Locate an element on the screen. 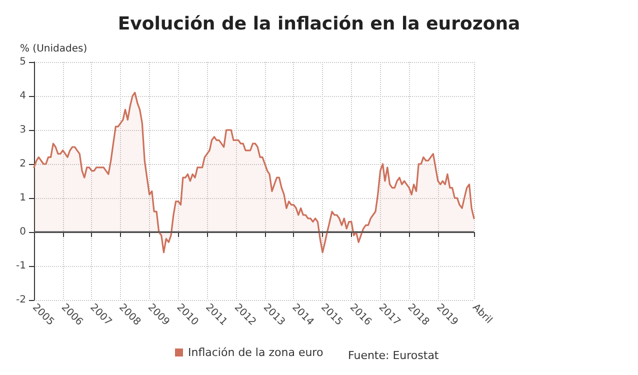  y-tick-label: -1 is located at coordinates (21, 266).